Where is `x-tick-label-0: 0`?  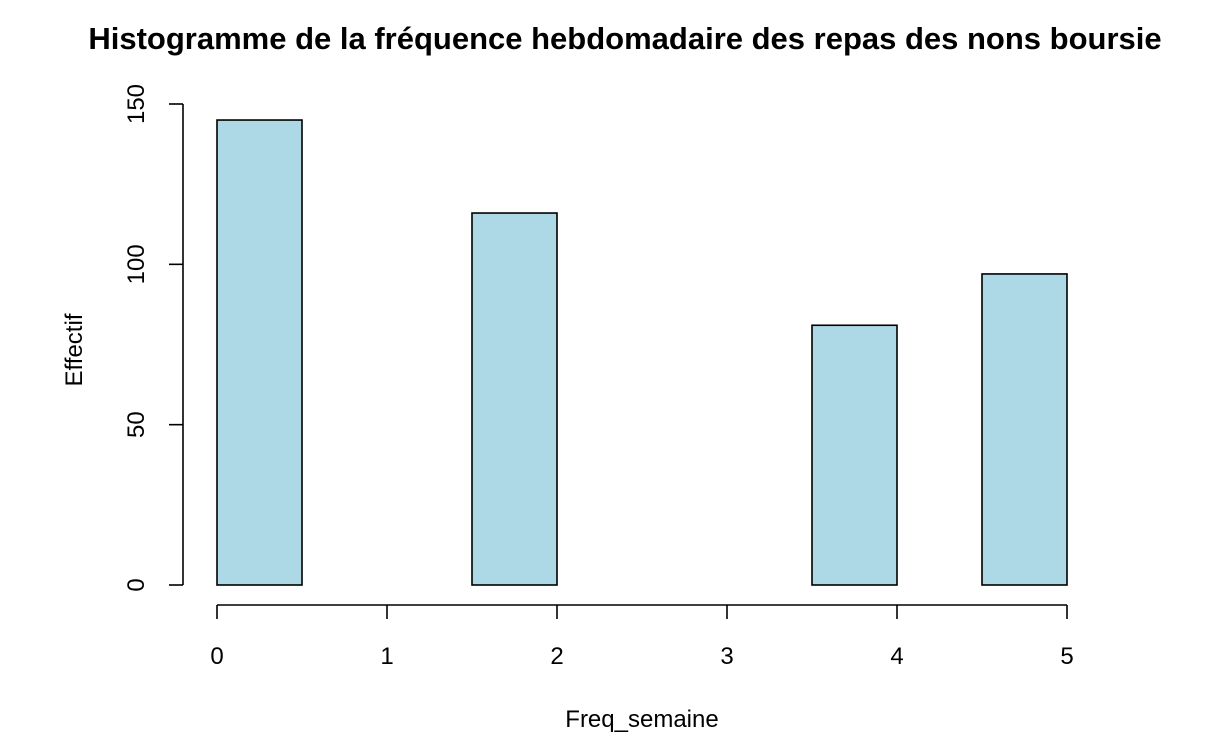
x-tick-label-0: 0 is located at coordinates (216, 656).